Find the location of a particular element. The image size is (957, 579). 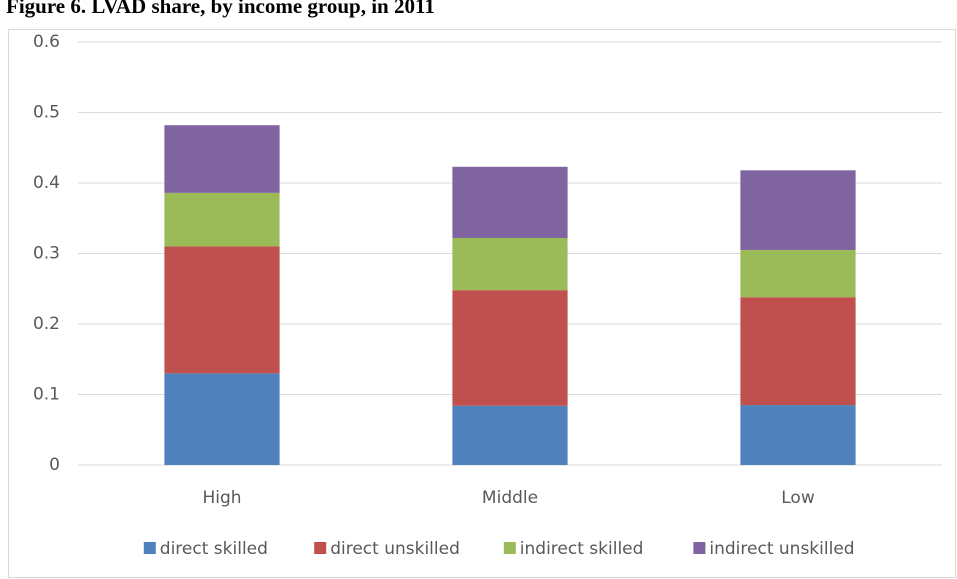

x-tick-label: High is located at coordinates (221, 498).